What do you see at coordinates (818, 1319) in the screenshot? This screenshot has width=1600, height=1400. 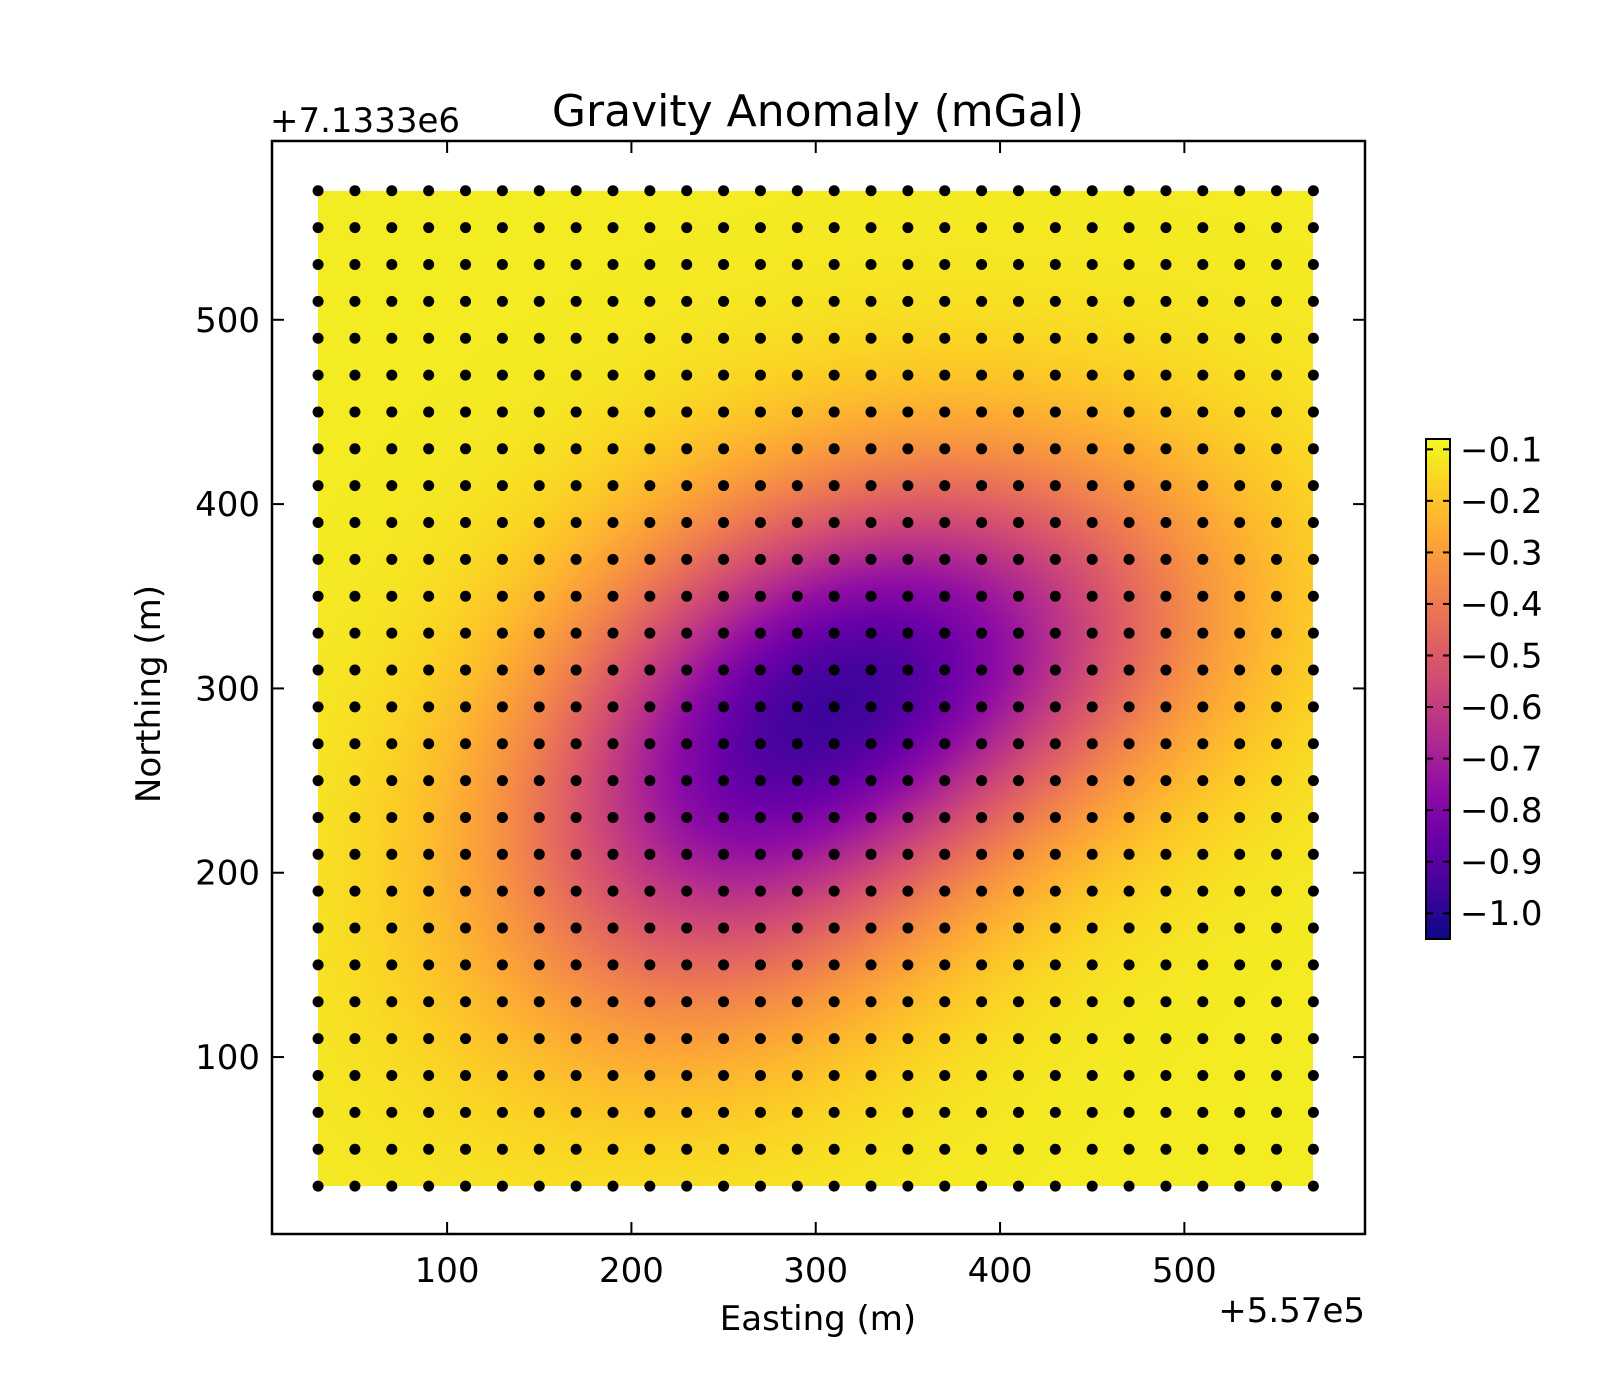 I see `x-axis-label: Easting (m)` at bounding box center [818, 1319].